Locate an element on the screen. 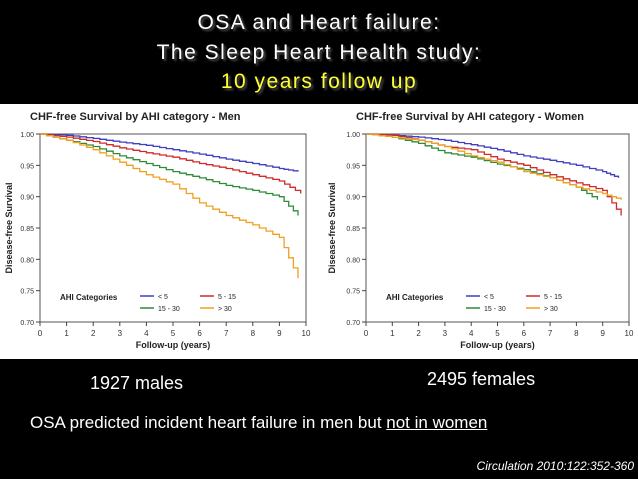 Image resolution: width=638 pixels, height=479 pixels. females-count-label: 2495 females is located at coordinates (481, 379).